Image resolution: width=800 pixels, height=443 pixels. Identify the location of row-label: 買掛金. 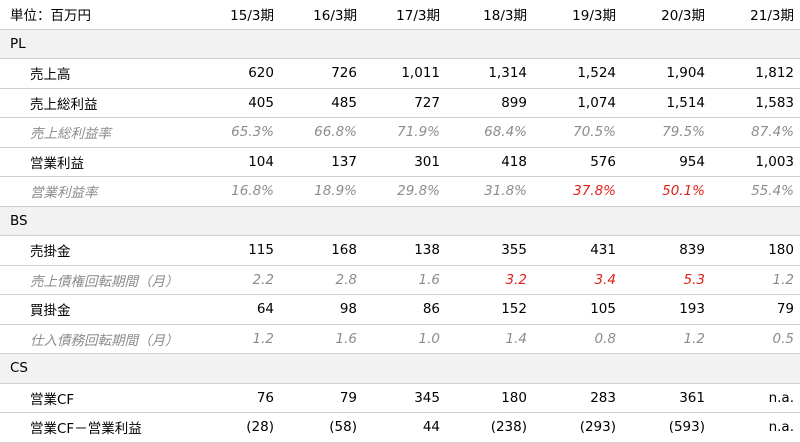
(110, 309).